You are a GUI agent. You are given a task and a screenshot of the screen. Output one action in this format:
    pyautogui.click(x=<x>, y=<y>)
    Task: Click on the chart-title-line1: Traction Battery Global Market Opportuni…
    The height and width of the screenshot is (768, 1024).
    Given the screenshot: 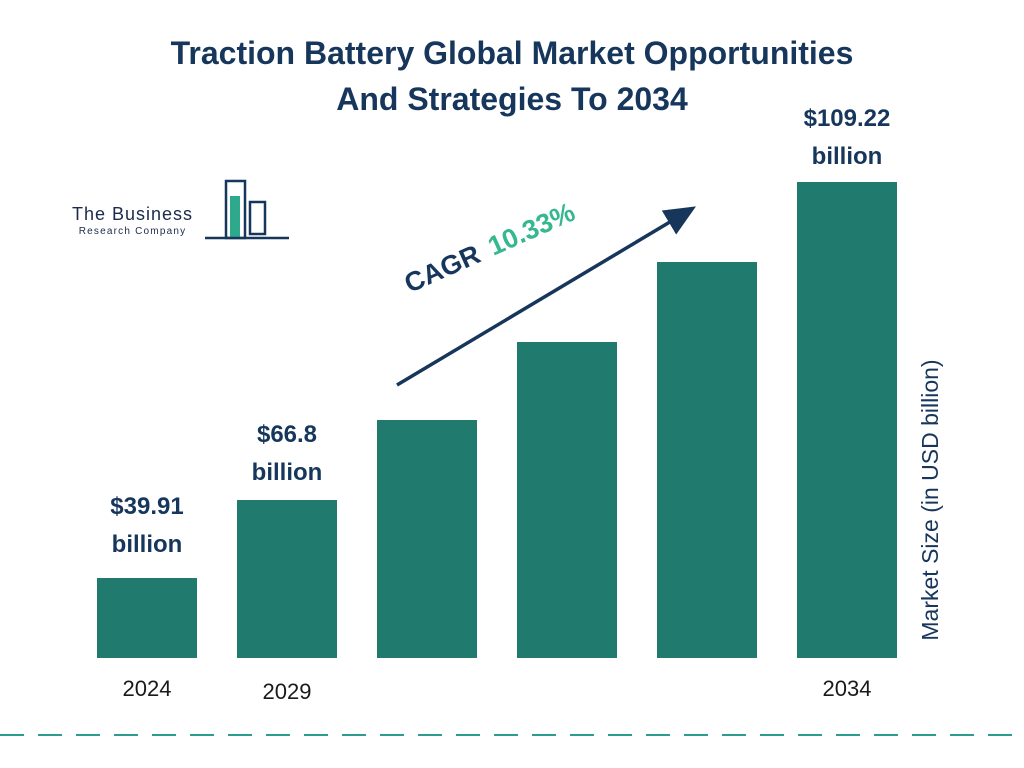 What is the action you would take?
    pyautogui.click(x=512, y=53)
    